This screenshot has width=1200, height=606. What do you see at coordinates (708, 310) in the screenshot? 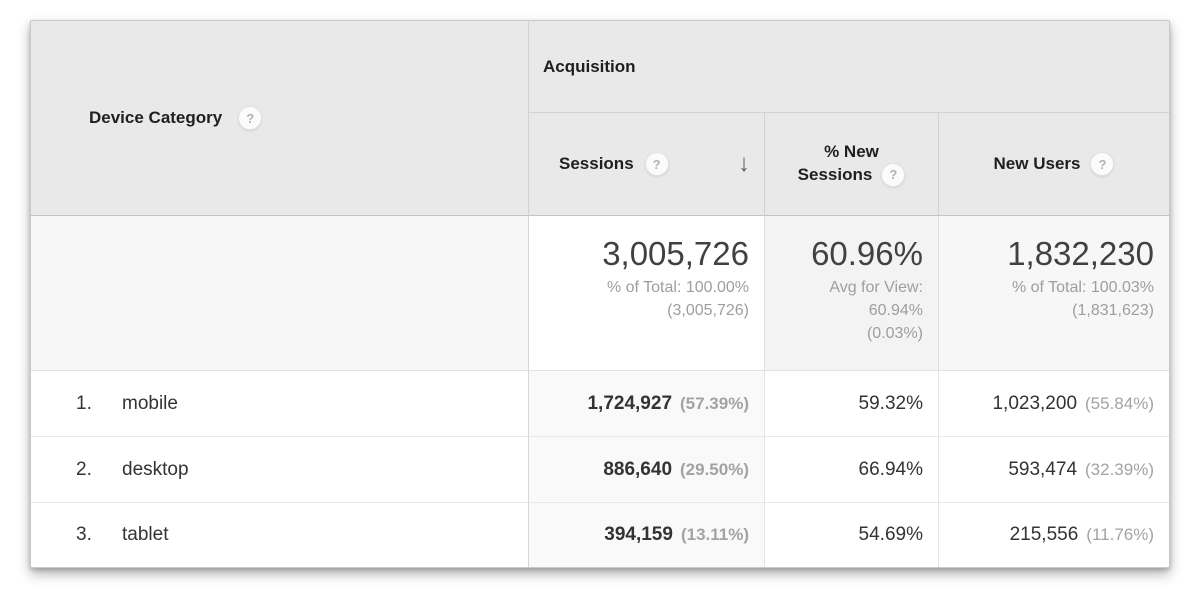
I see `summary-sessions-raw-total: (3,005,726)` at bounding box center [708, 310].